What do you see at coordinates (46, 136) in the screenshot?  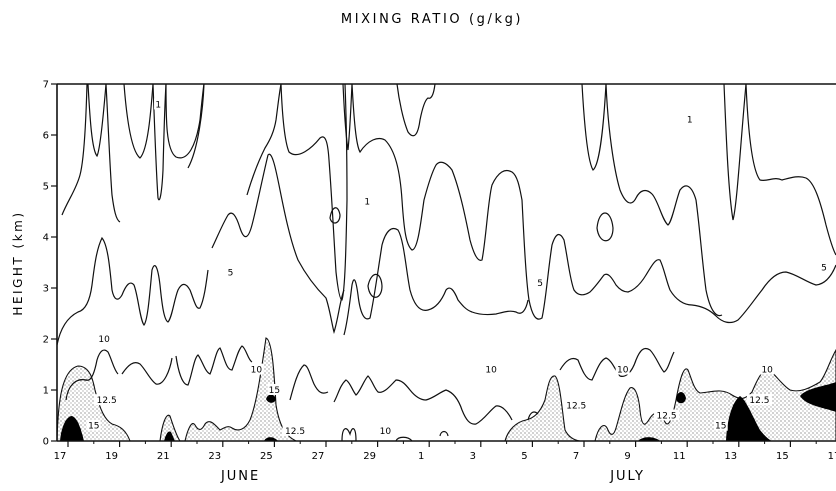 I see `y-tick-label: 6` at bounding box center [46, 136].